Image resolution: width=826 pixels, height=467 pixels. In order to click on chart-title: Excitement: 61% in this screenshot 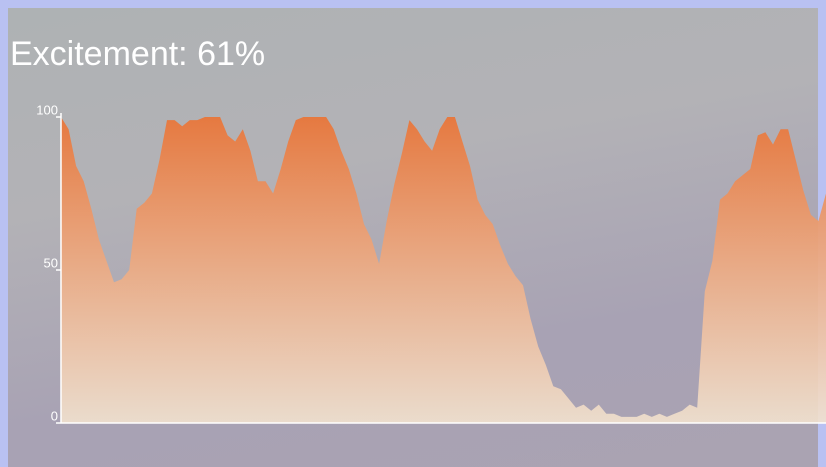, I will do `click(137, 54)`.